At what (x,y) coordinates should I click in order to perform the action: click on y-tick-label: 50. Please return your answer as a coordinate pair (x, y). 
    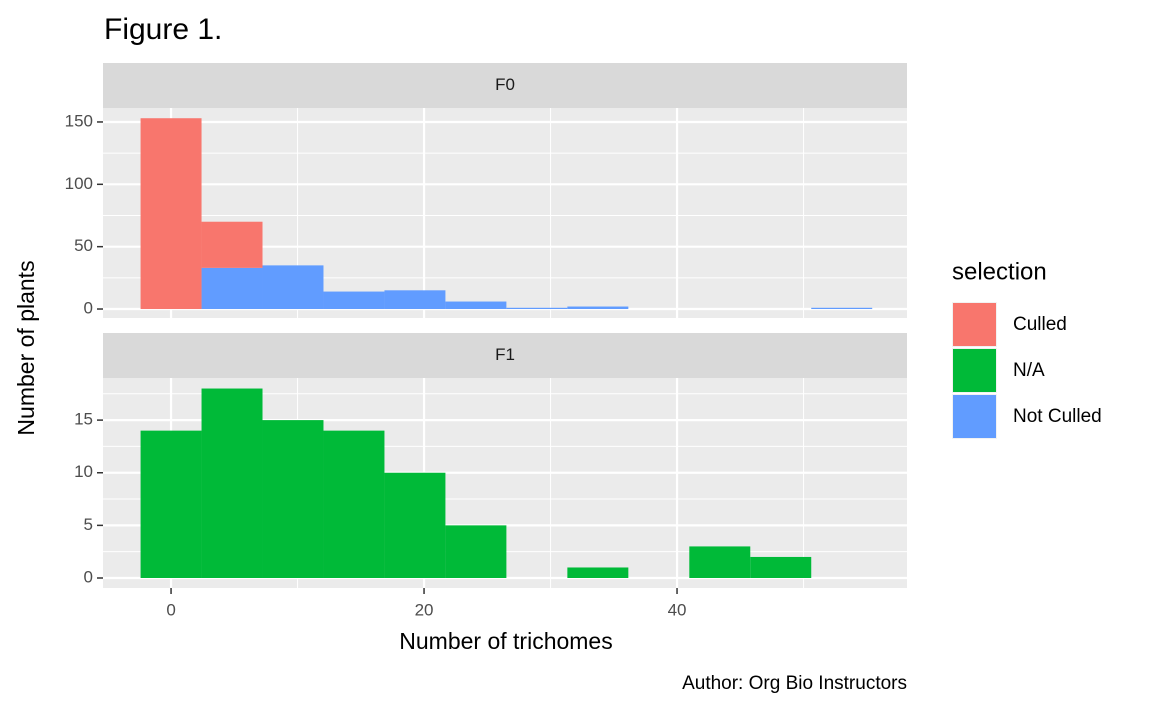
    Looking at the image, I should click on (83, 245).